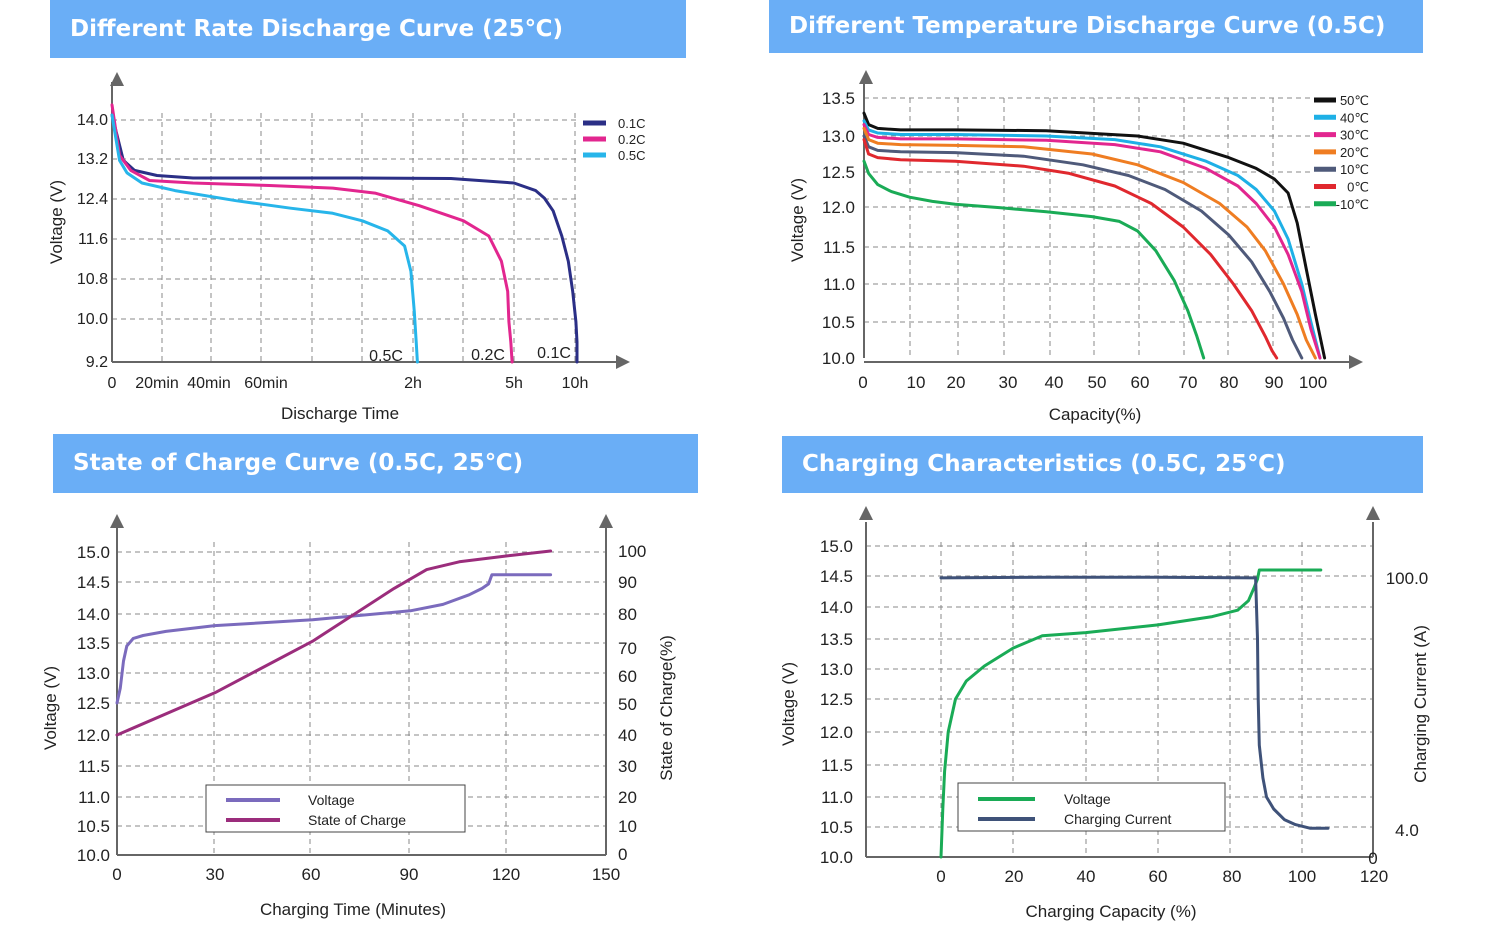 This screenshot has width=1506, height=925. What do you see at coordinates (1134, 702) in the screenshot?
I see `series-line-charging-current` at bounding box center [1134, 702].